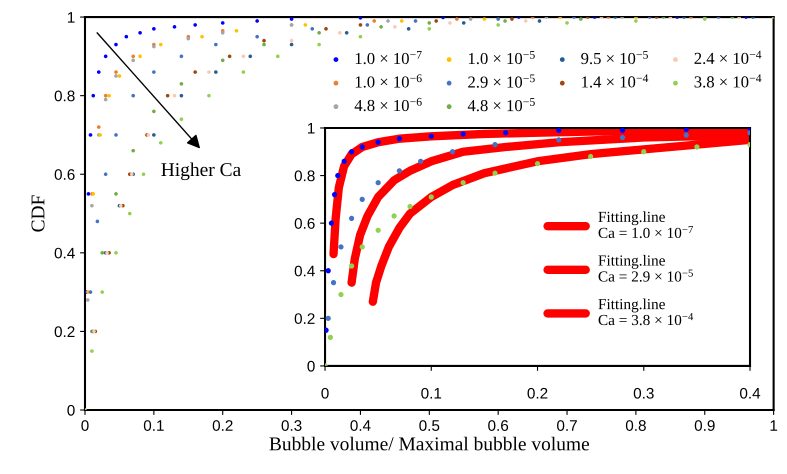  I want to click on legend-label: Fitting.line Ca = 2.9 × 10$^{−5}$, so click(645, 268).